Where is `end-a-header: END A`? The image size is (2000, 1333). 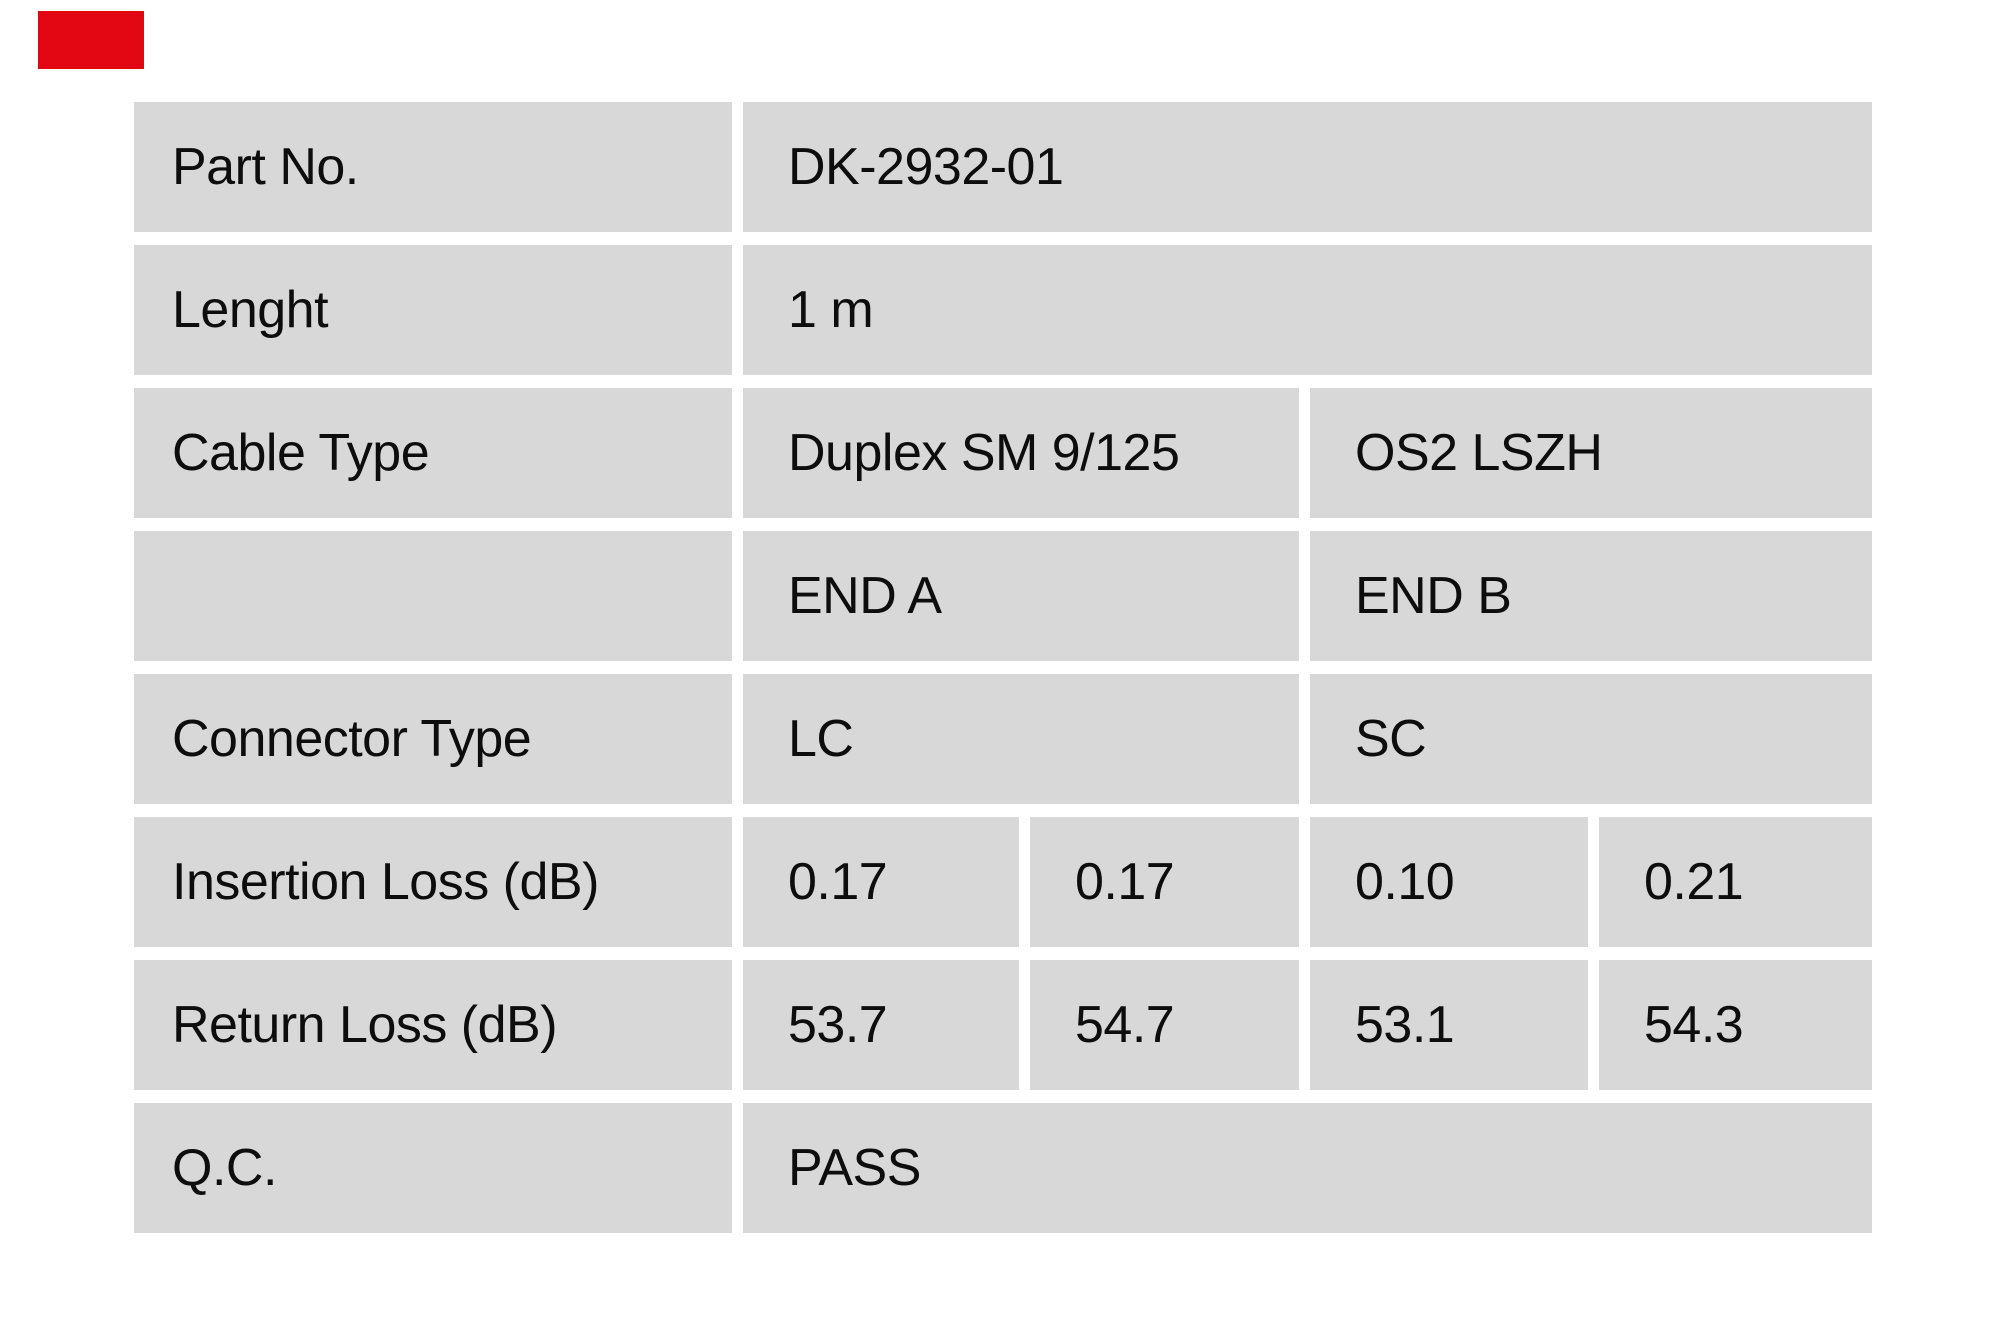
end-a-header: END A is located at coordinates (1021, 596).